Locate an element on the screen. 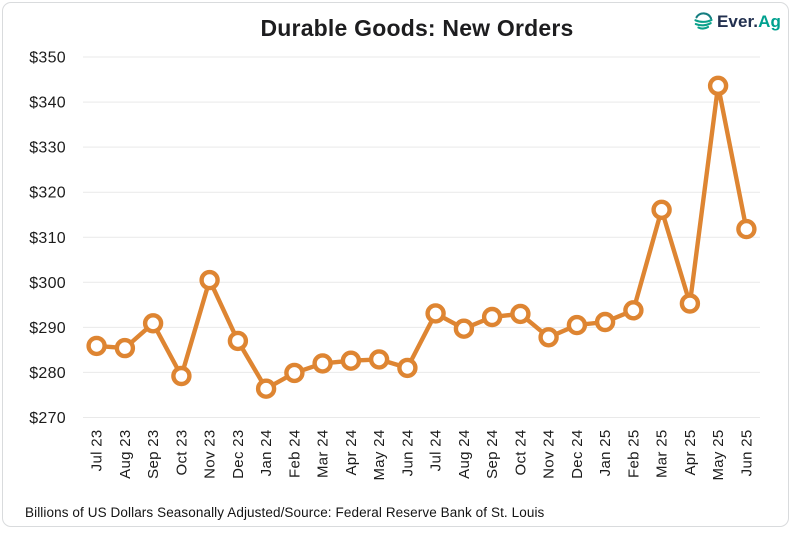 Image resolution: width=799 pixels, height=533 pixels. y-tick-label: $300 is located at coordinates (47, 283).